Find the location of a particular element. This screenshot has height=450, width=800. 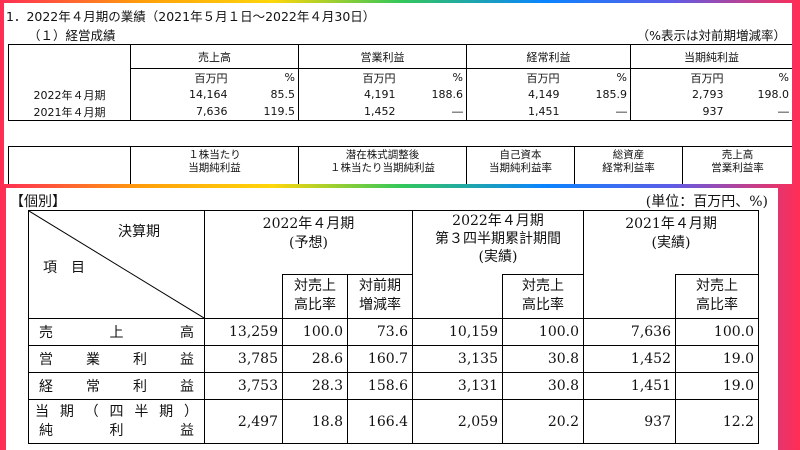

row-label: 2021年４月期 is located at coordinates (69, 112).